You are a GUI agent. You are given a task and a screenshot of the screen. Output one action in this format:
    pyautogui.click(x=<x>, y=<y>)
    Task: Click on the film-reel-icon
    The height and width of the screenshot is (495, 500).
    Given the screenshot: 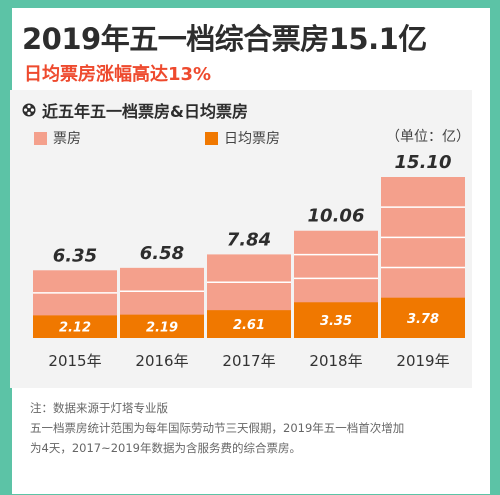 What is the action you would take?
    pyautogui.click(x=29, y=110)
    